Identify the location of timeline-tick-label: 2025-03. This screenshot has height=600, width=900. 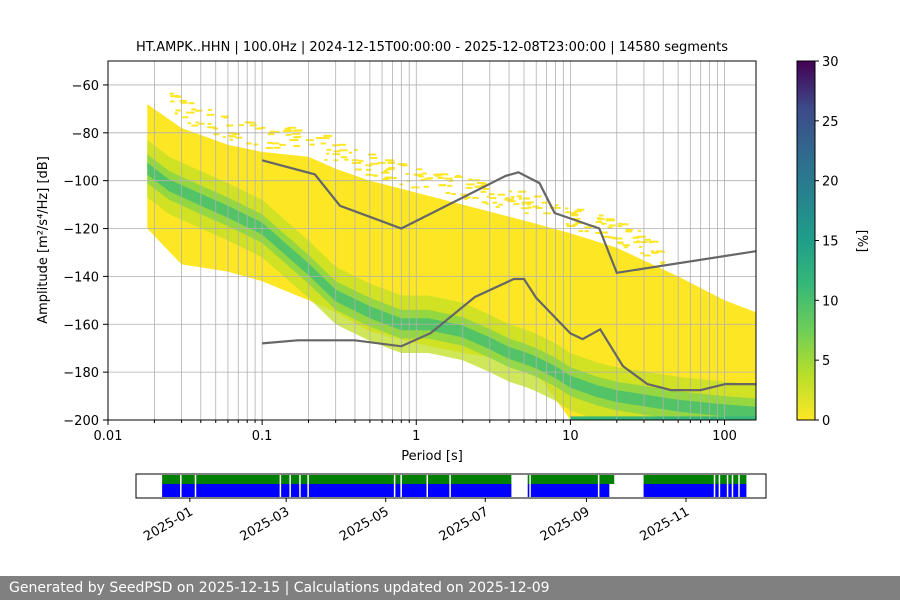
(265, 524).